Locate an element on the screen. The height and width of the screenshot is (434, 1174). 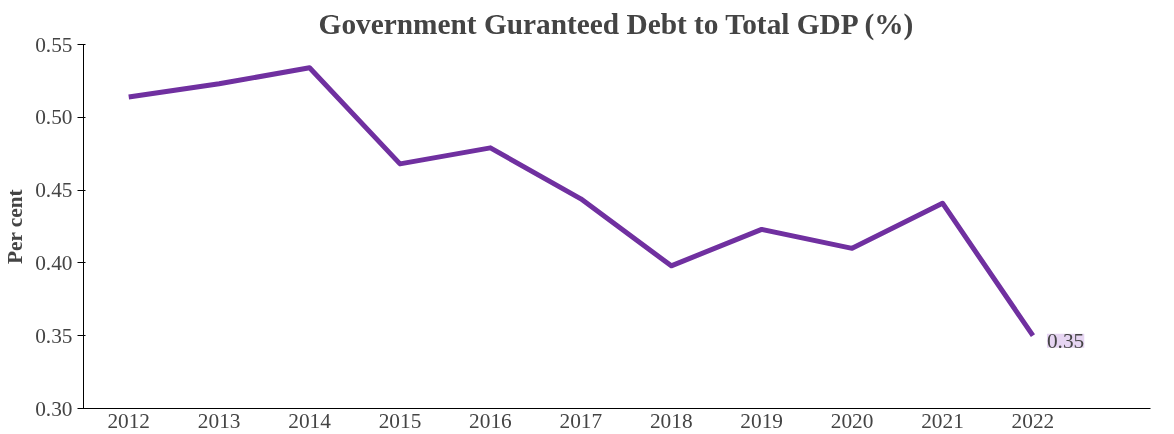
y-tick-label: 0.55 is located at coordinates (54, 44).